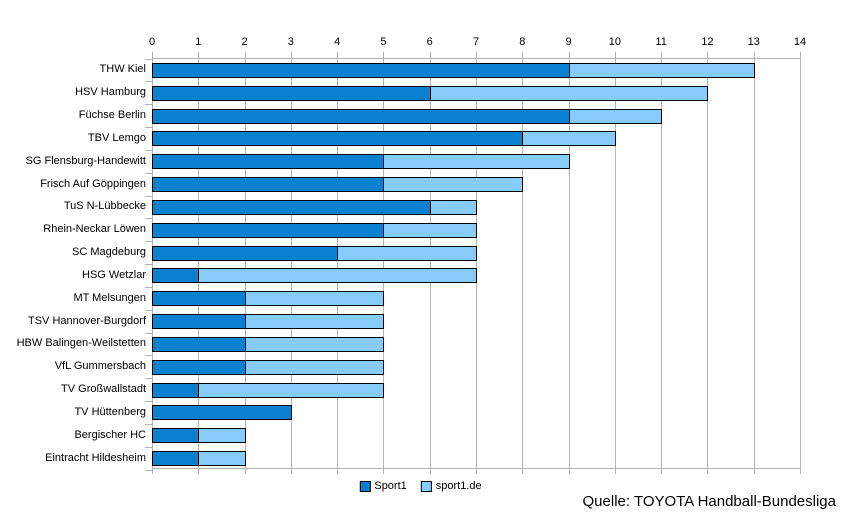  Describe the element at coordinates (87, 320) in the screenshot. I see `category-label: TSV Hannover-Burgdorf` at that location.